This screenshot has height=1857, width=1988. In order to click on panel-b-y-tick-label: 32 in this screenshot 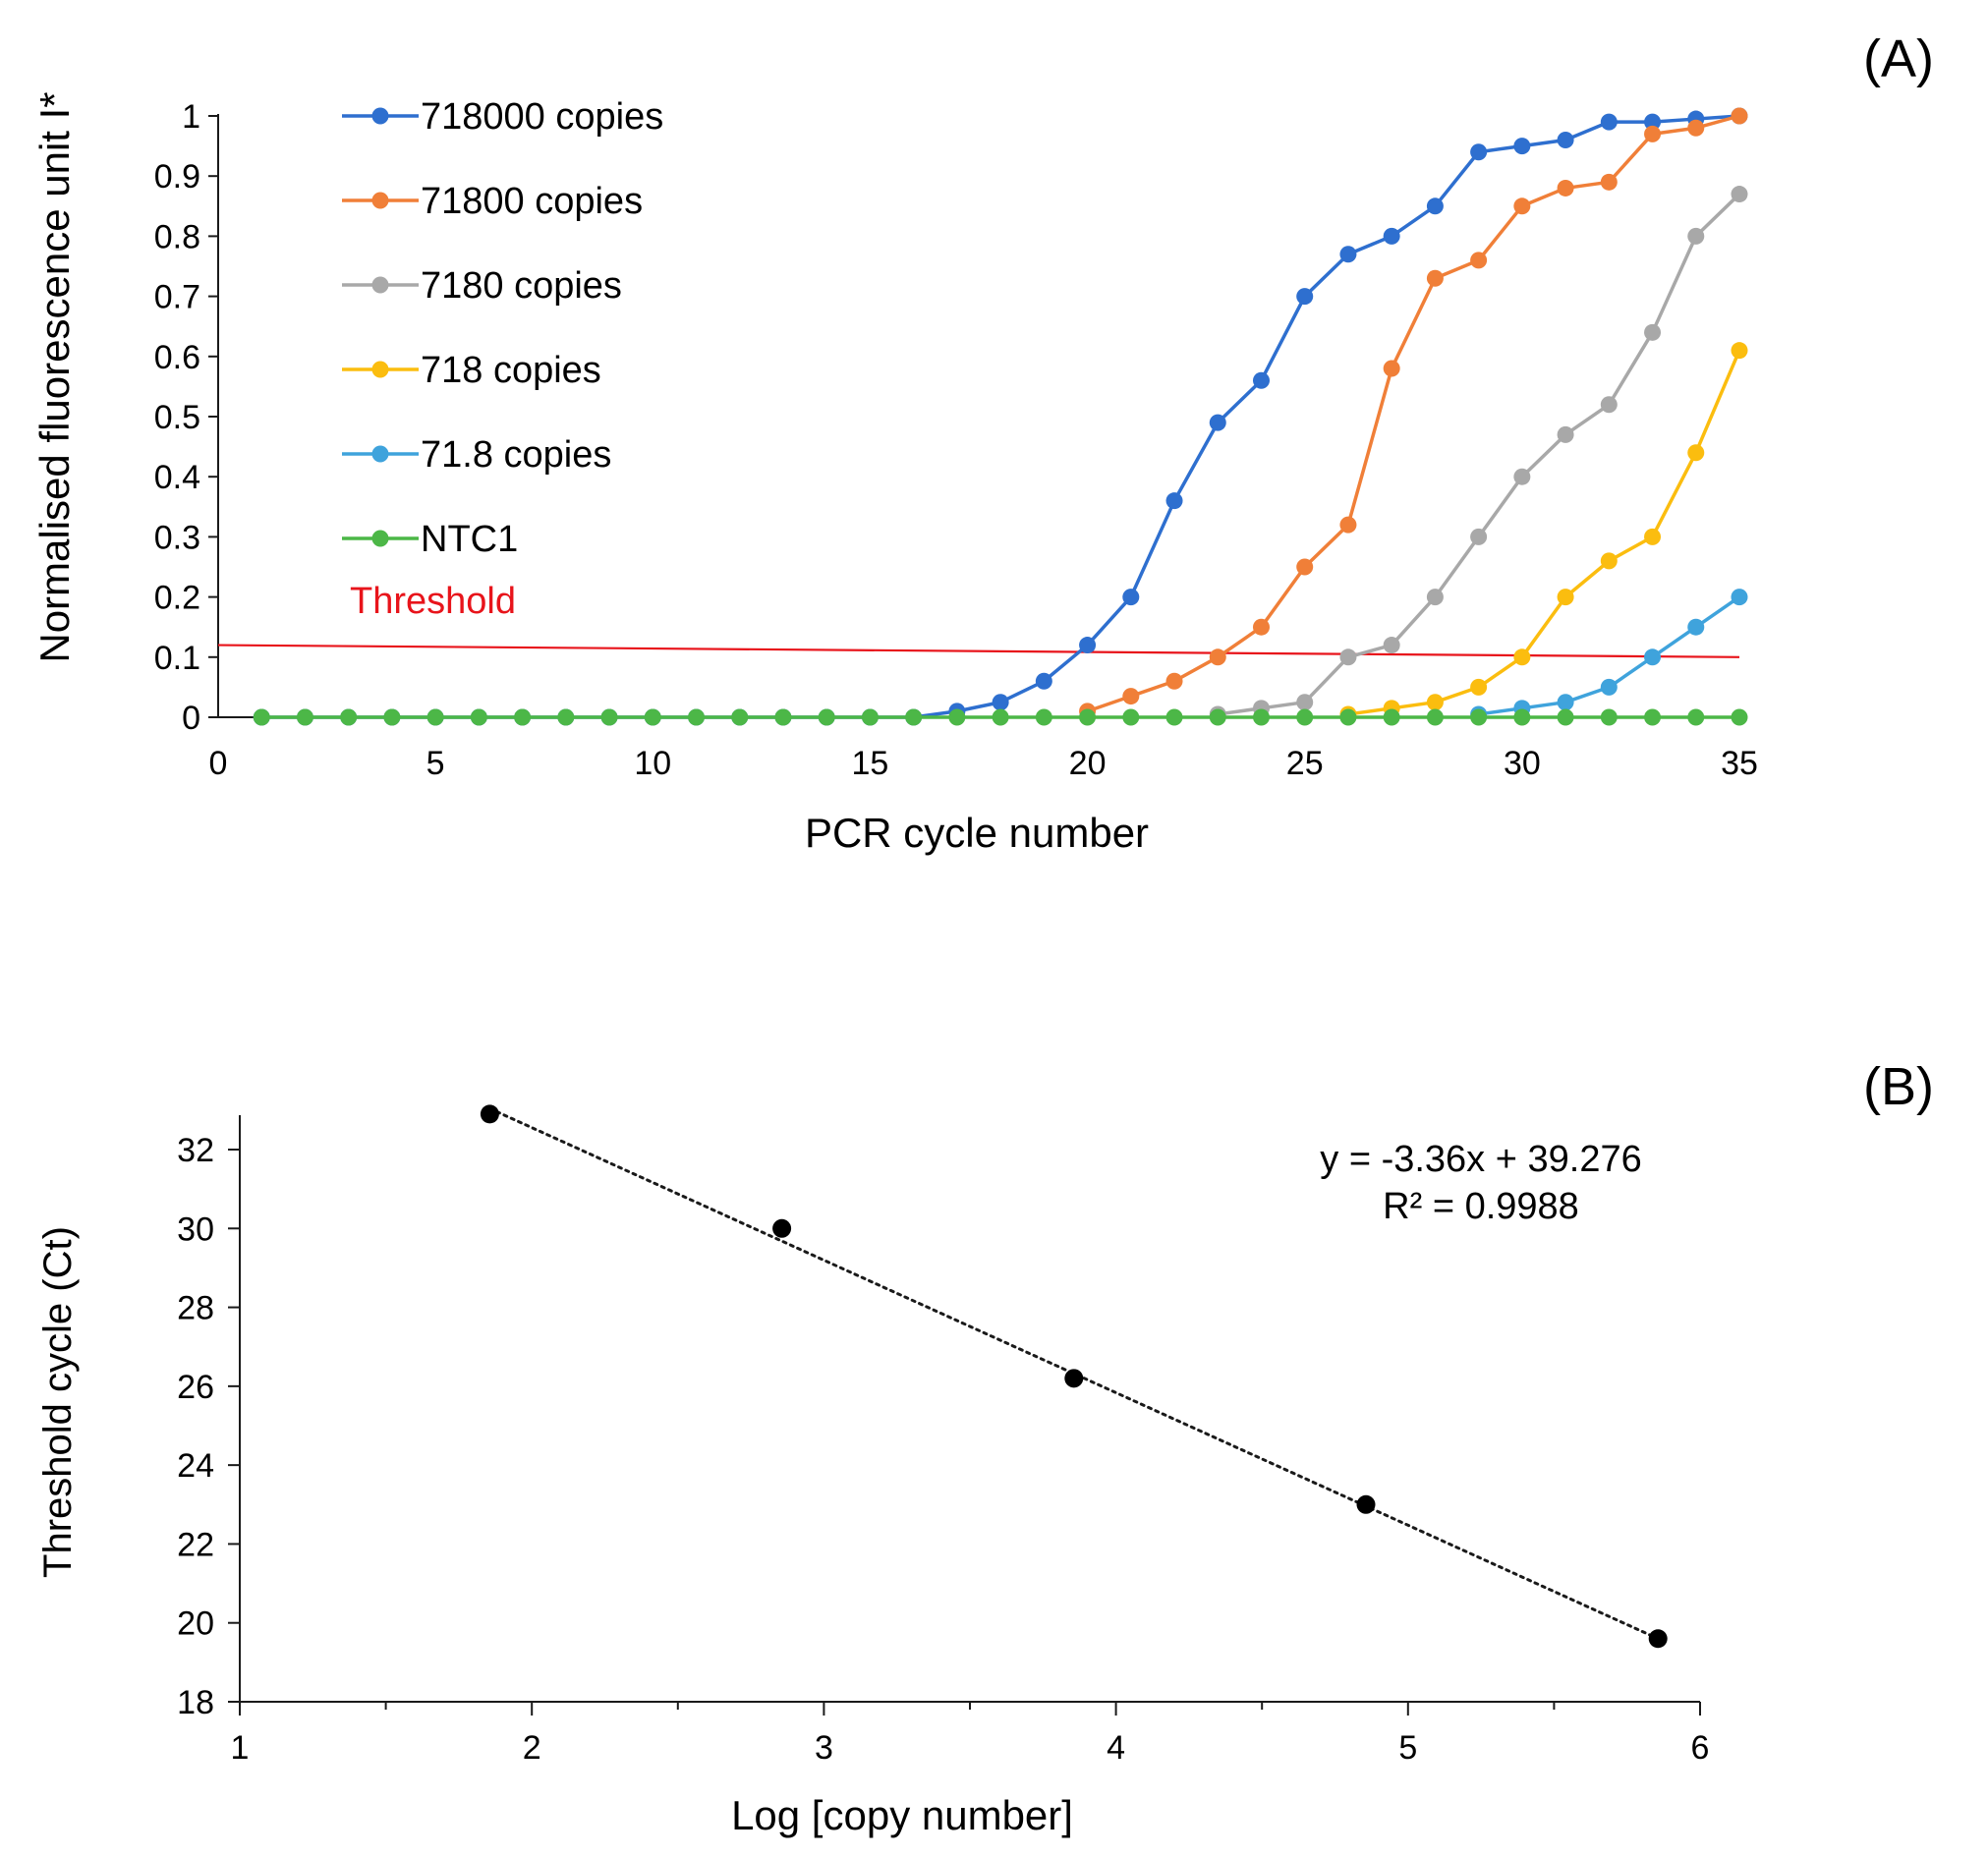, I will do `click(195, 1150)`.